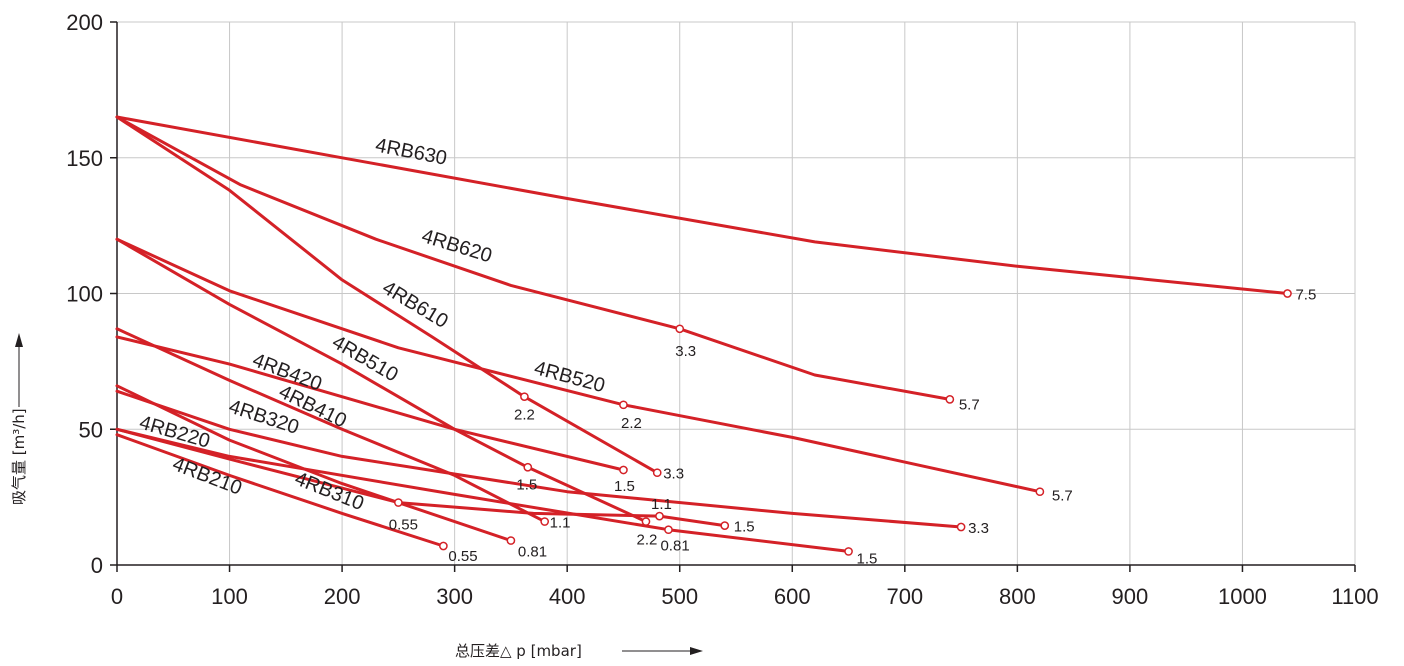 This screenshot has height=666, width=1404. Describe the element at coordinates (19, 456) in the screenshot. I see `y-axis-title: 吸气量 [m³/h]` at that location.